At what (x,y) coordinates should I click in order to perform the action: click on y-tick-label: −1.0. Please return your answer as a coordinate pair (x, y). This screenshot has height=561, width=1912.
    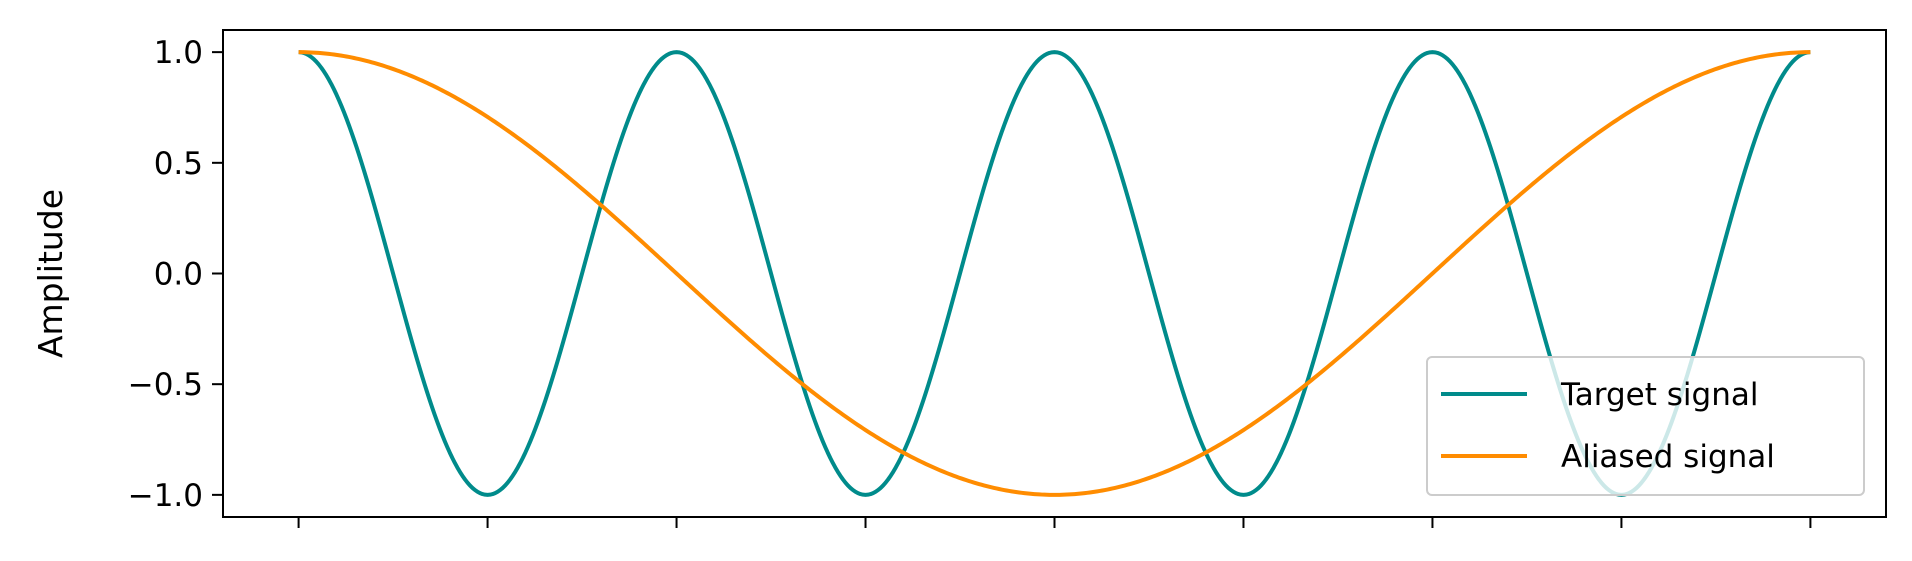
    Looking at the image, I should click on (165, 496).